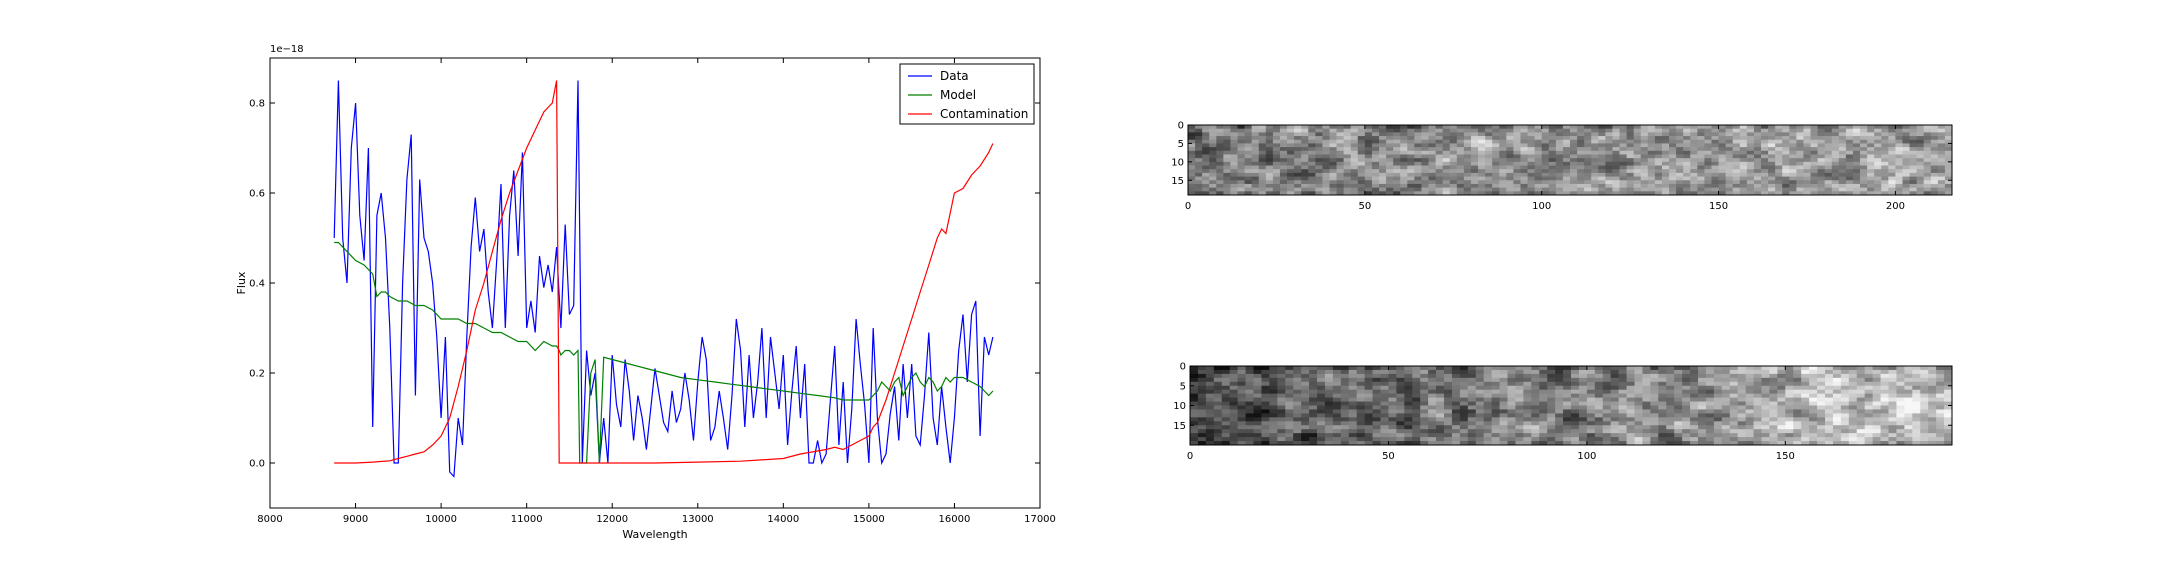 This screenshot has height=576, width=2160. Describe the element at coordinates (1718, 206) in the screenshot. I see `x-tick-label: 150` at that location.